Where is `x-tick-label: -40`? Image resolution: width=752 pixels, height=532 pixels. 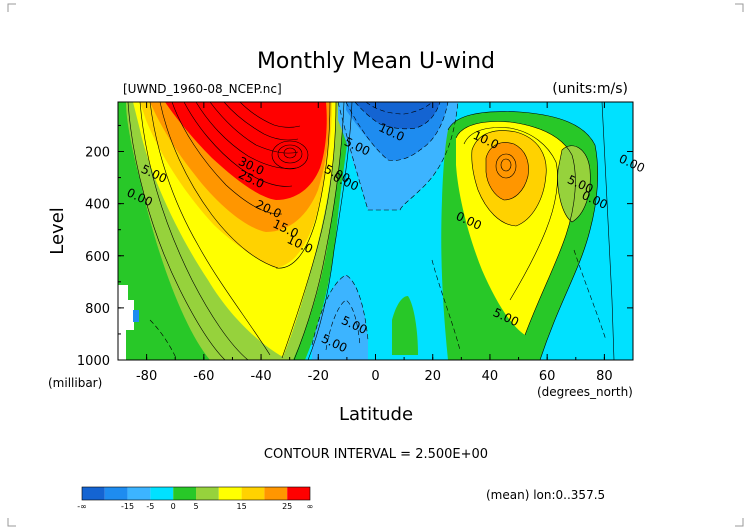
x-tick-label: -40 is located at coordinates (260, 376).